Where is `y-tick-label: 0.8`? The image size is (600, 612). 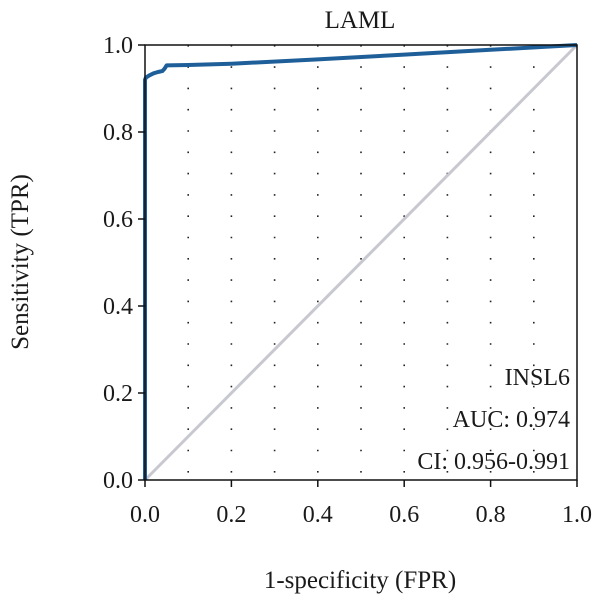
y-tick-label: 0.8 is located at coordinates (118, 133).